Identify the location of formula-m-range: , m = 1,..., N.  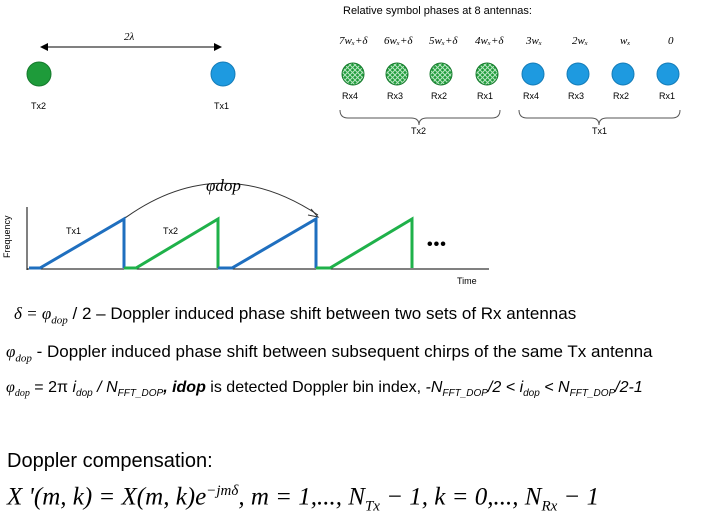
(301, 497).